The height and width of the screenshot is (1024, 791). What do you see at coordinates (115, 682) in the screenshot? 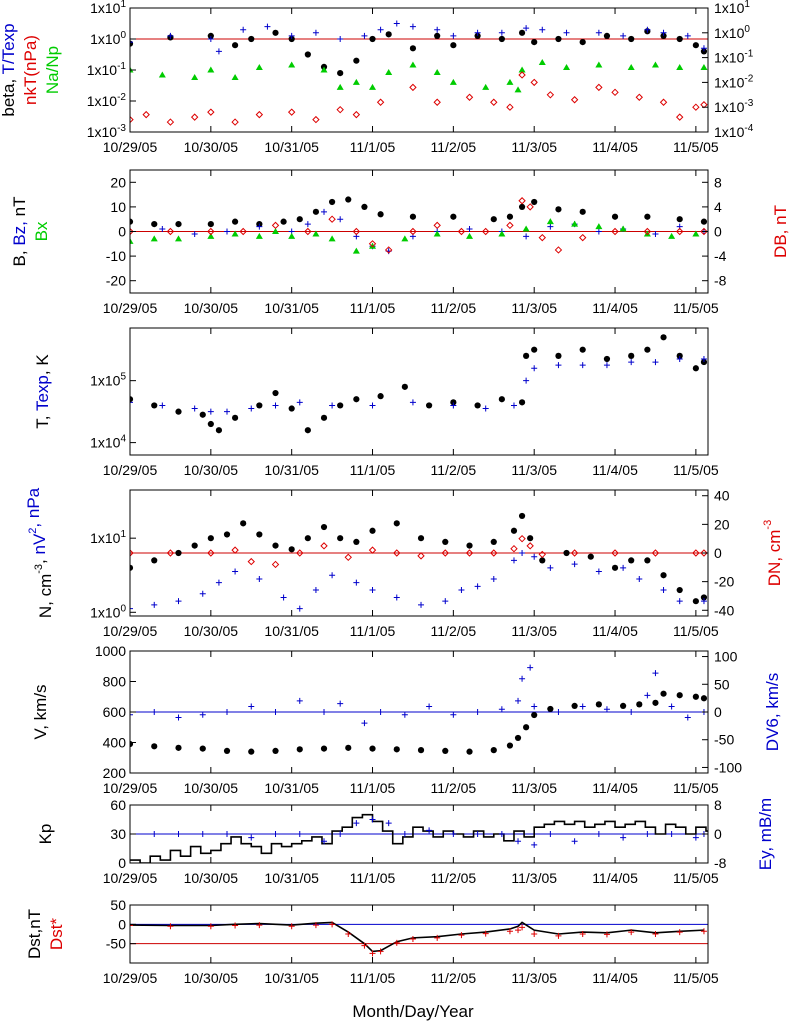
I see `y-tick-label: 800` at bounding box center [115, 682].